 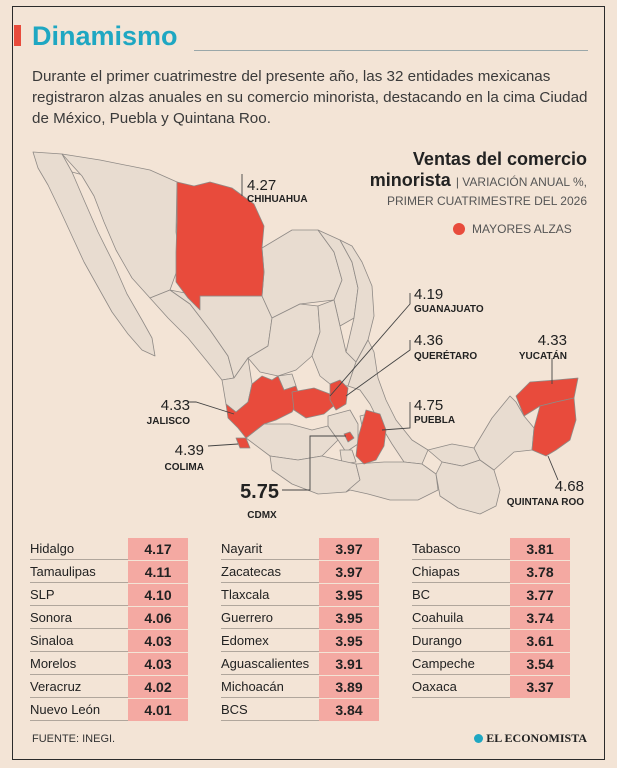 I want to click on state-name: Guerrero, so click(x=270, y=618).